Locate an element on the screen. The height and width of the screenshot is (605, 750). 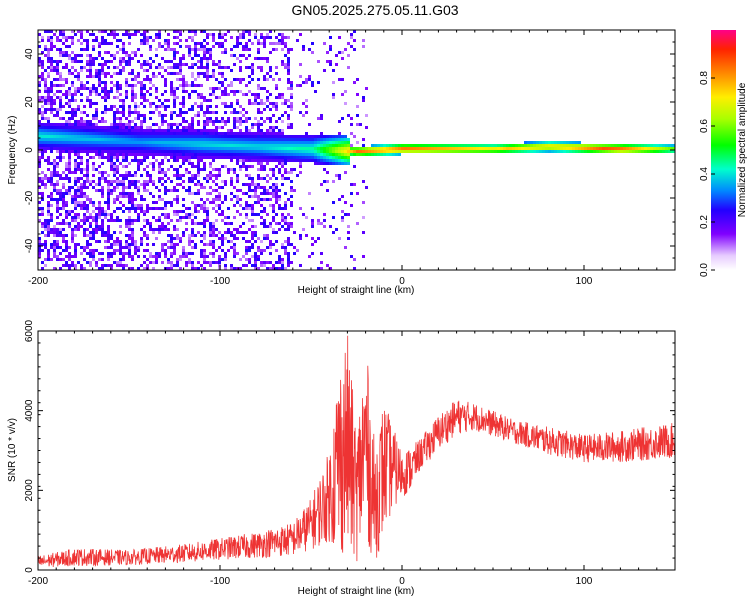
x-tick-label: -200 is located at coordinates (38, 281).